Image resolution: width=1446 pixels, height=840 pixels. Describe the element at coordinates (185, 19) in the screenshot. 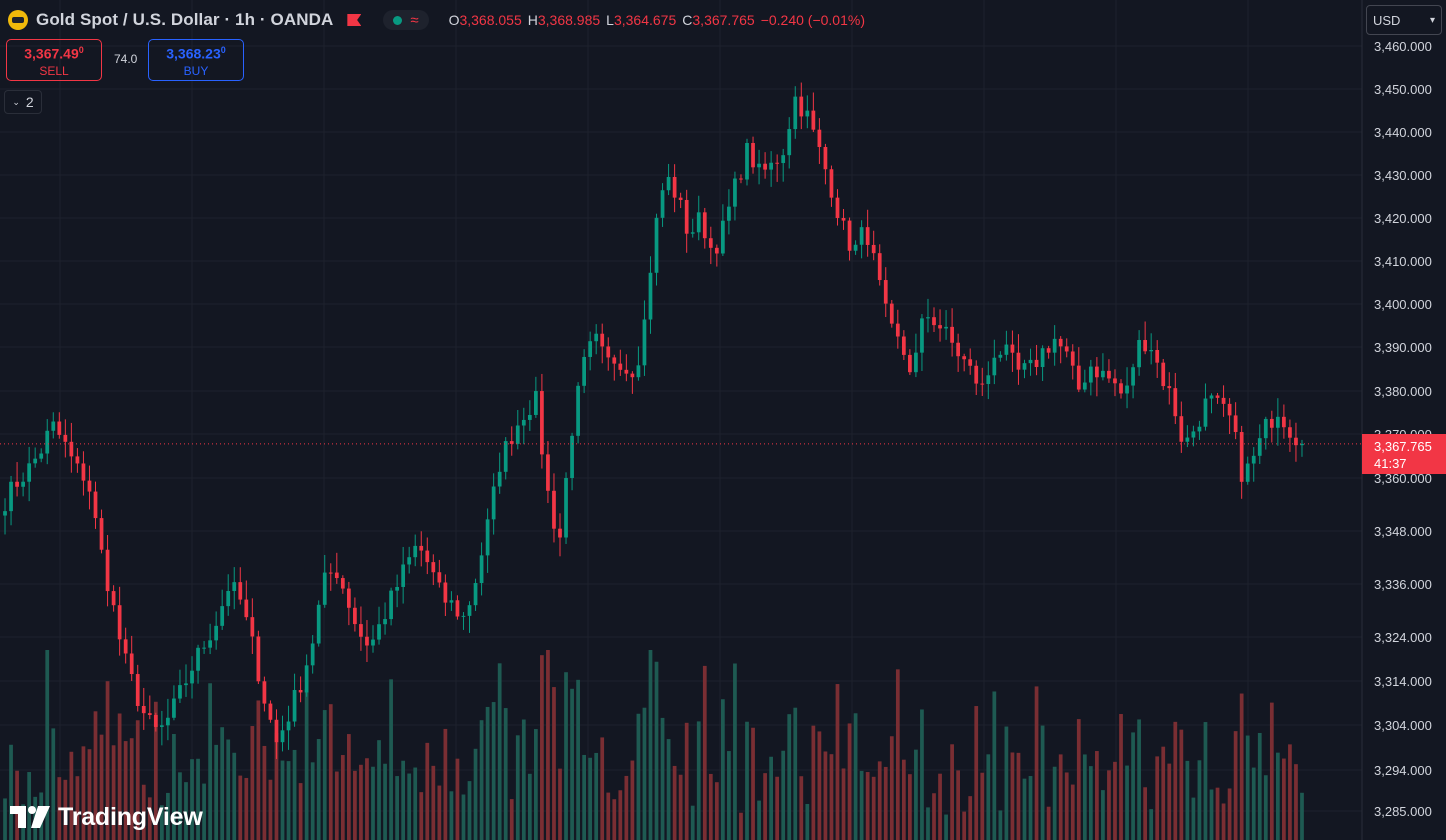

I see `symbol-title: Gold Spot / U.S. Dollar · 1h · OANDA` at that location.